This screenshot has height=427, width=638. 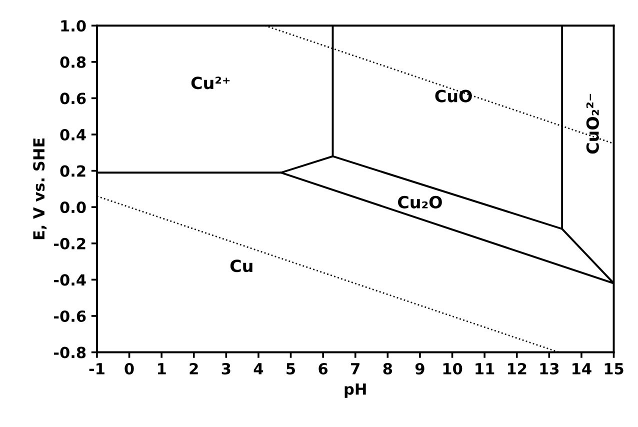 I want to click on annotation: Cu₂O, so click(x=420, y=202).